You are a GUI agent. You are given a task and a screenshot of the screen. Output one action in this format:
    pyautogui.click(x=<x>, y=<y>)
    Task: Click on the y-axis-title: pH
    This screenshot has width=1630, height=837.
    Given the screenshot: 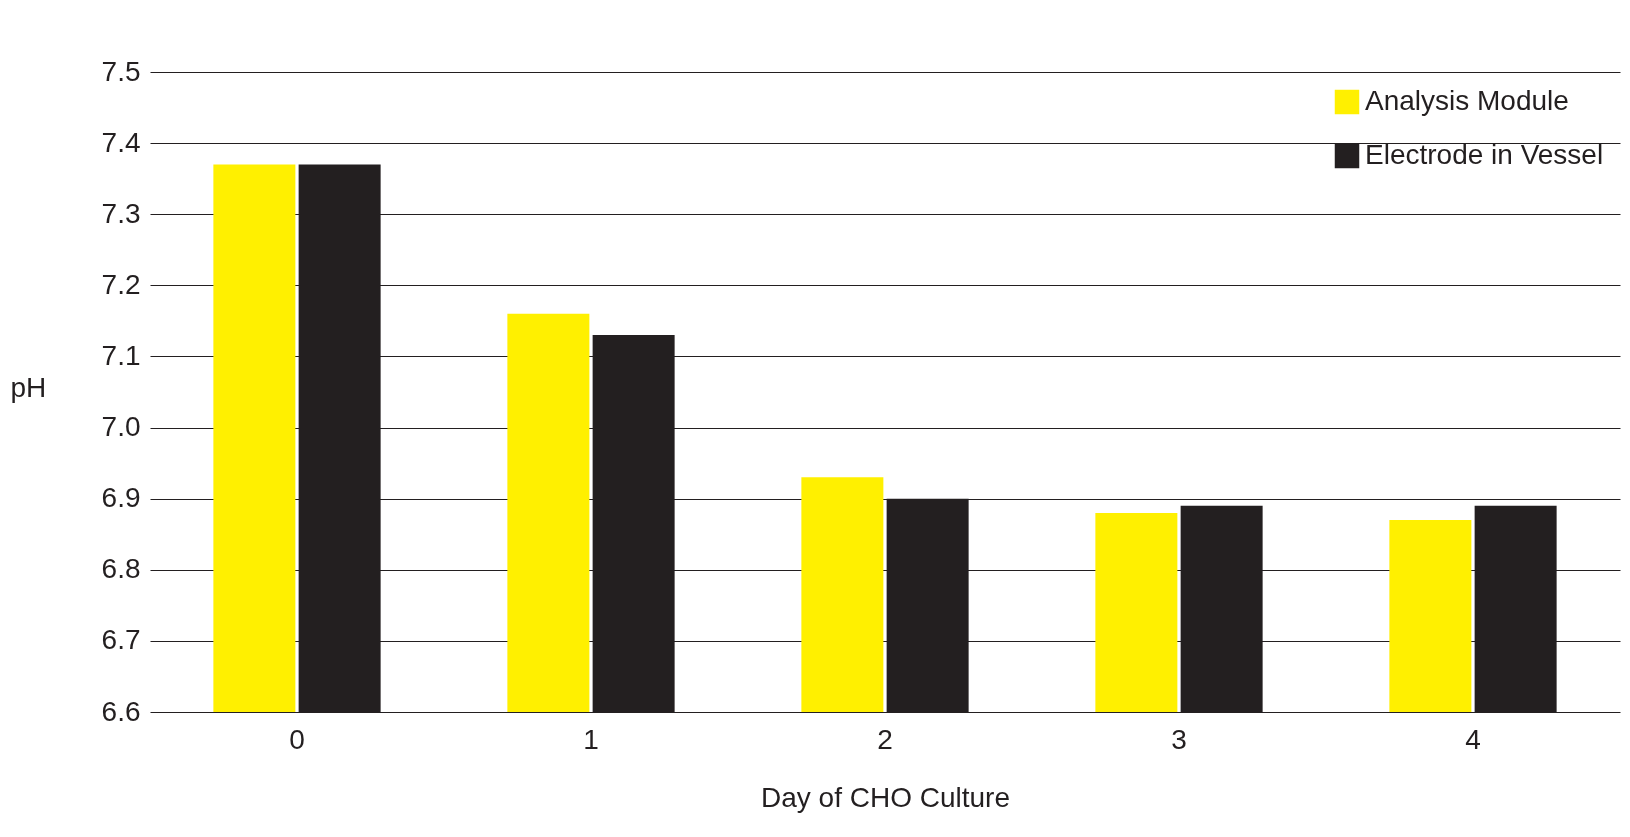 What is the action you would take?
    pyautogui.click(x=28, y=387)
    